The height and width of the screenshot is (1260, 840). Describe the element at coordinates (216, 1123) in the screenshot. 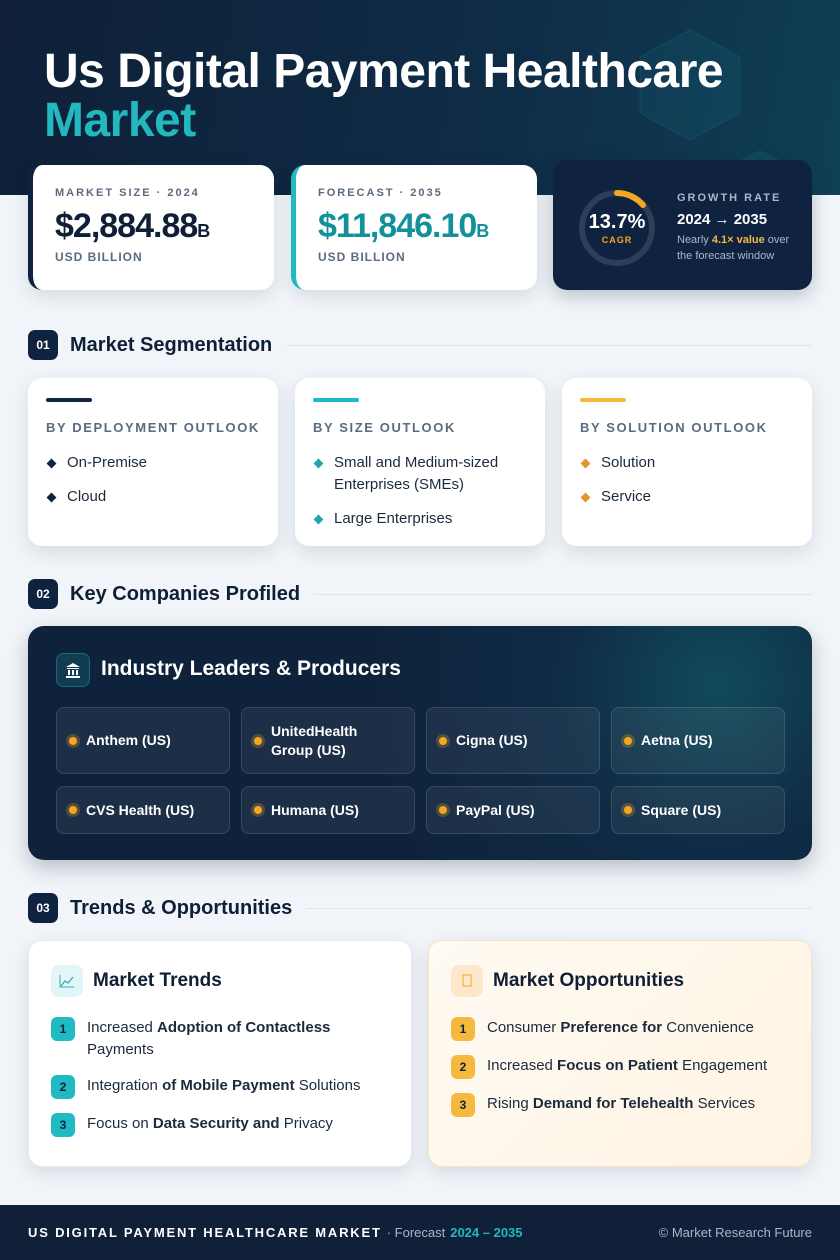

I see `bold-text: Data Security and` at that location.